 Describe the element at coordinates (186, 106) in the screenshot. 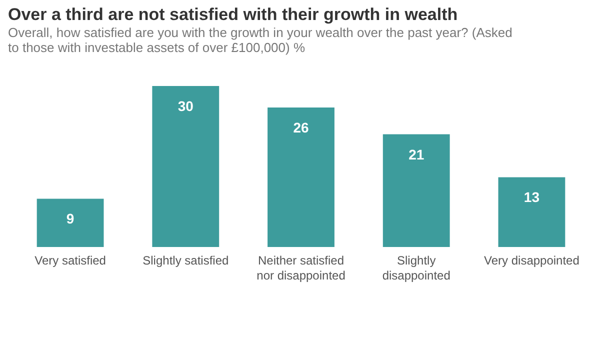

I see `data-label: 30` at that location.